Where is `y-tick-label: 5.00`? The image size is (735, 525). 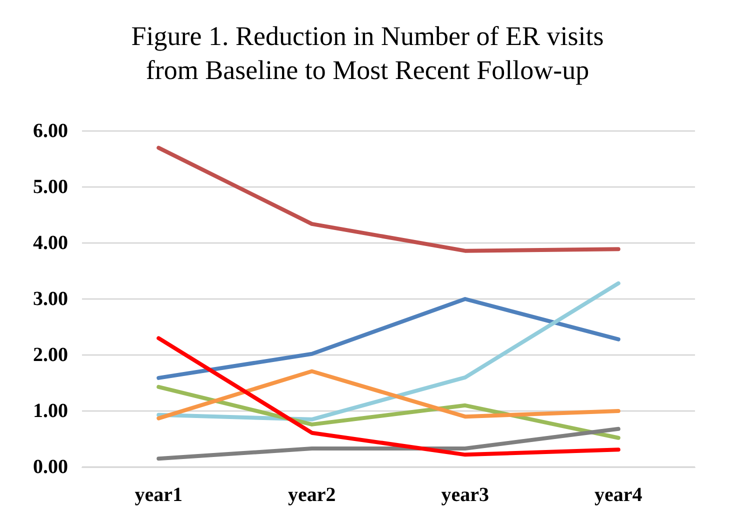 y-tick-label: 5.00 is located at coordinates (50, 187).